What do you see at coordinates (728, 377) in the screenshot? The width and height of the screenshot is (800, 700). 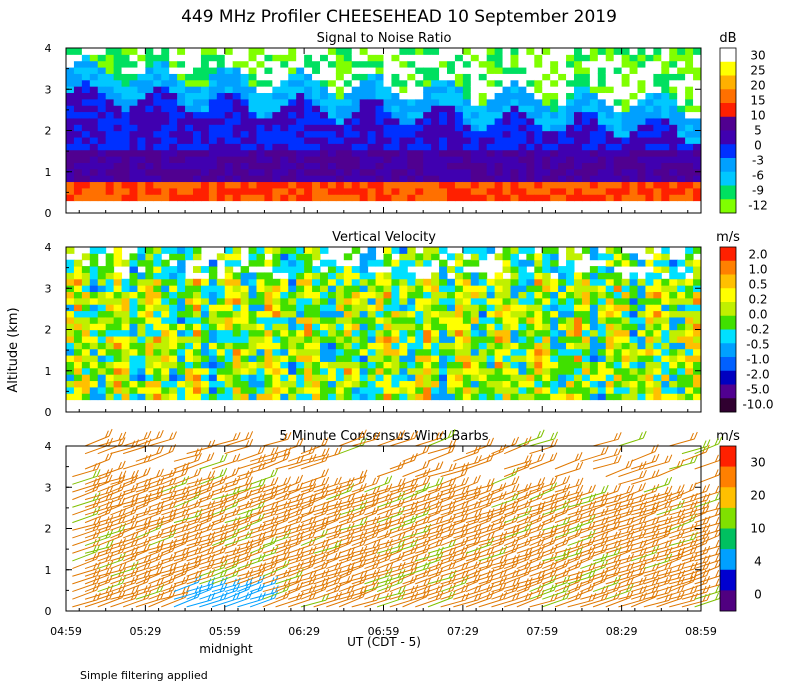 I see `colorbar-swatch` at bounding box center [728, 377].